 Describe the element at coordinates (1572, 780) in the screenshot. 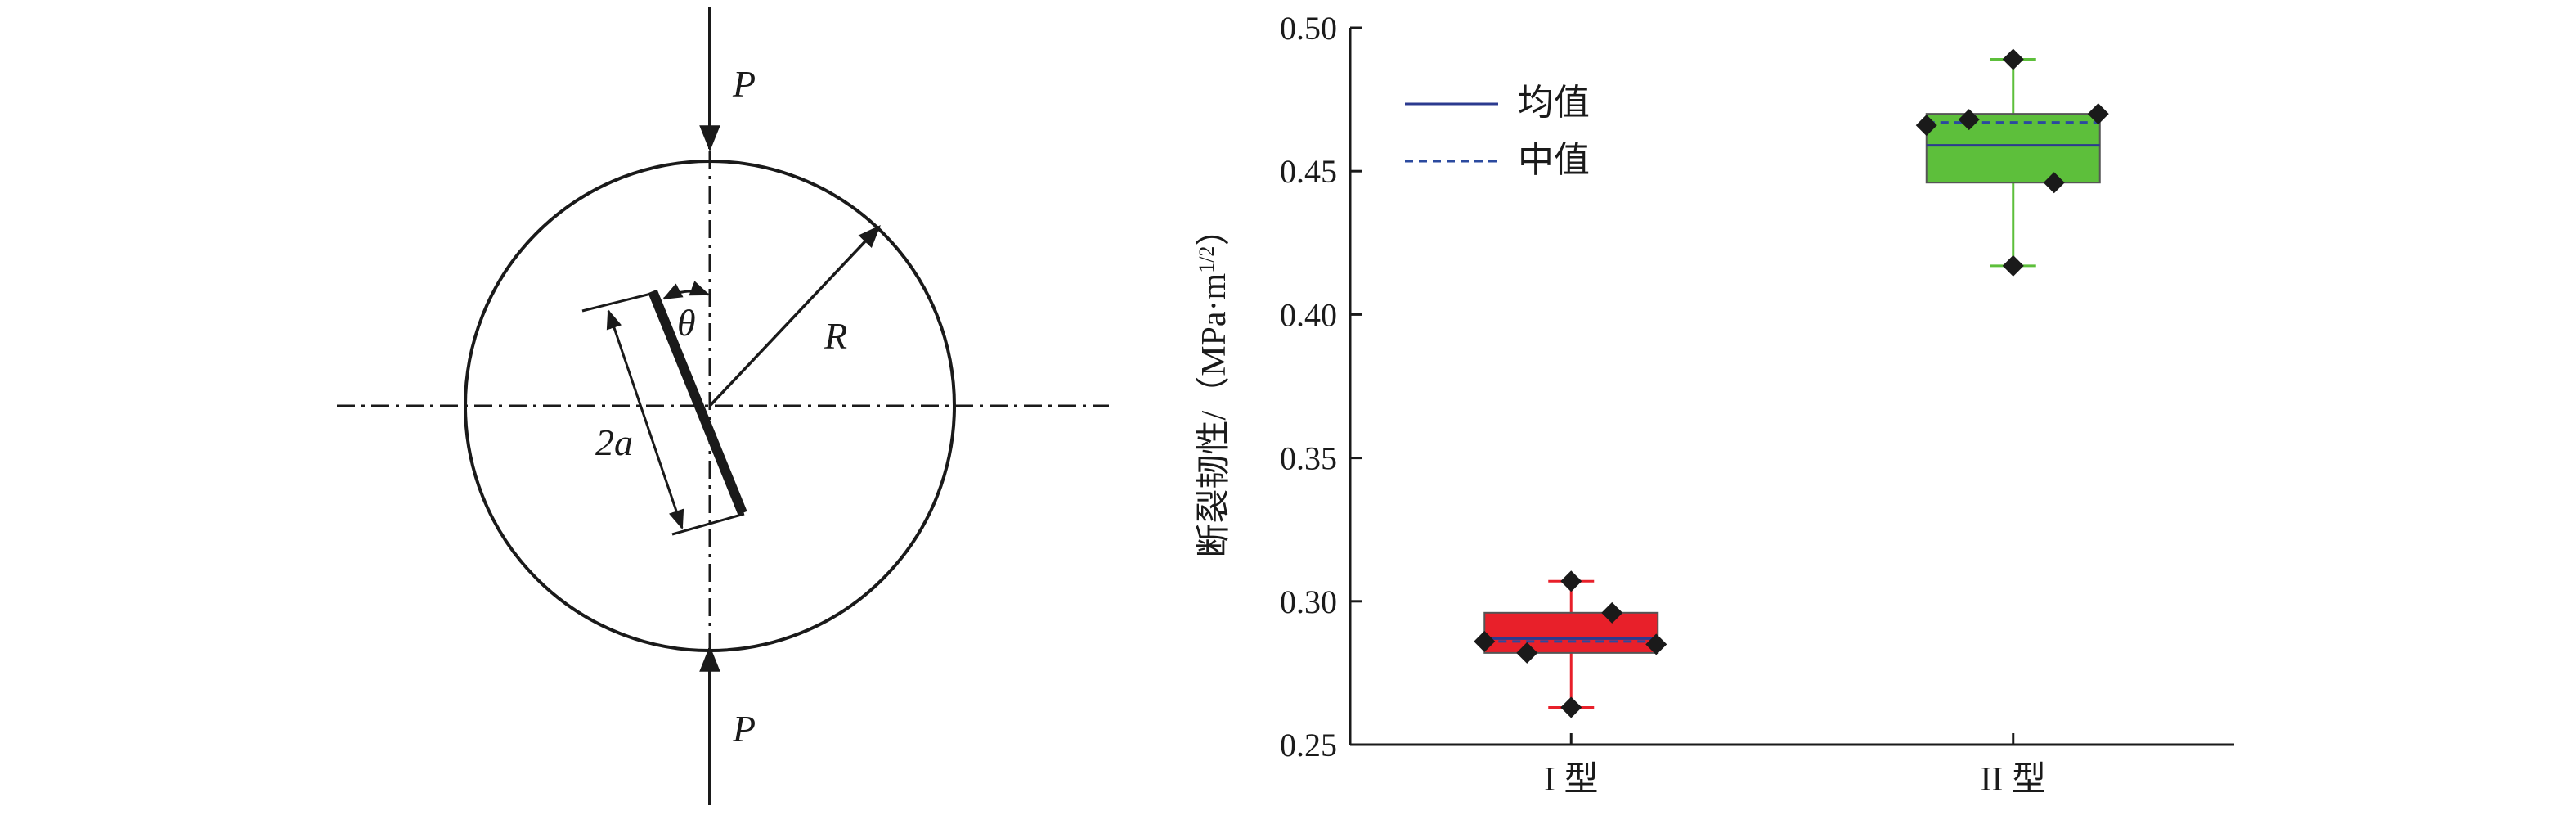

I see `x-tick-label: I 型` at that location.